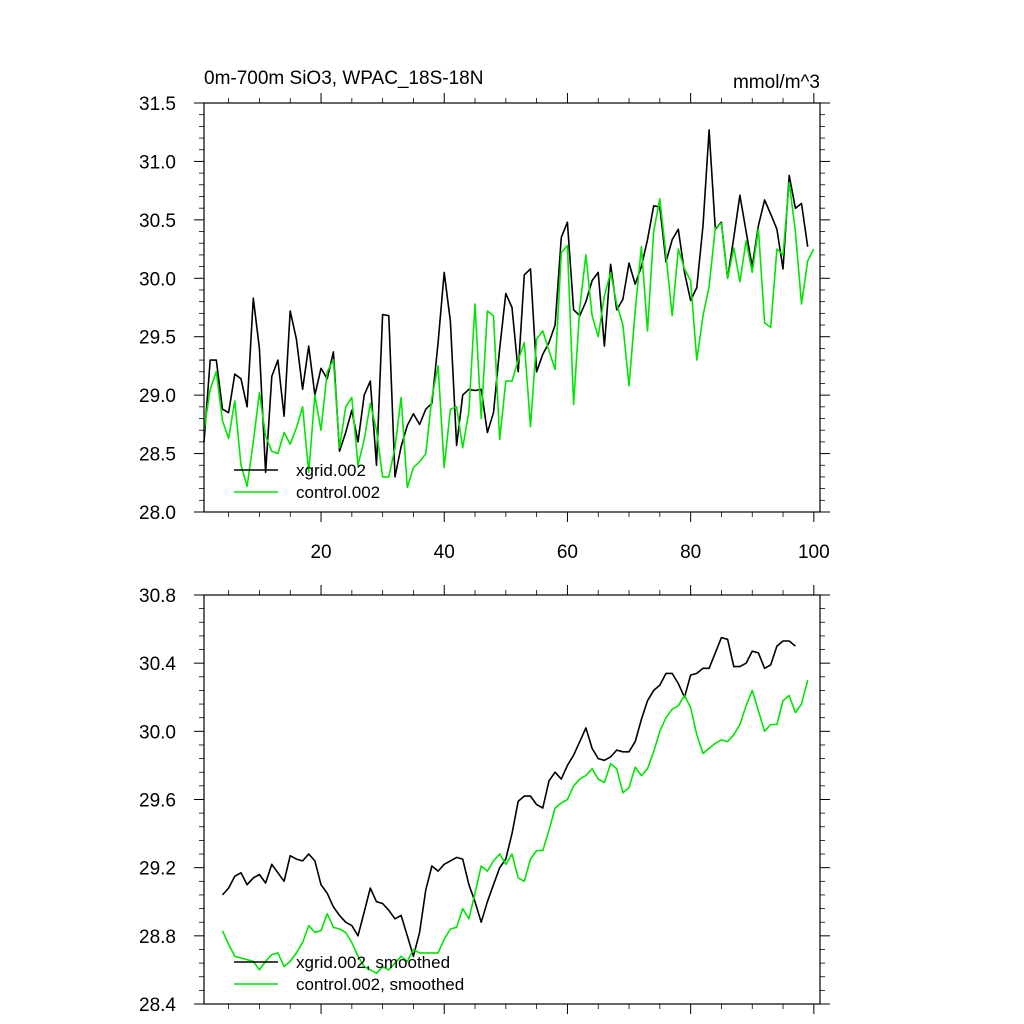 This screenshot has height=1024, width=1024. Describe the element at coordinates (567, 552) in the screenshot. I see `top-xtick-label: 60` at that location.